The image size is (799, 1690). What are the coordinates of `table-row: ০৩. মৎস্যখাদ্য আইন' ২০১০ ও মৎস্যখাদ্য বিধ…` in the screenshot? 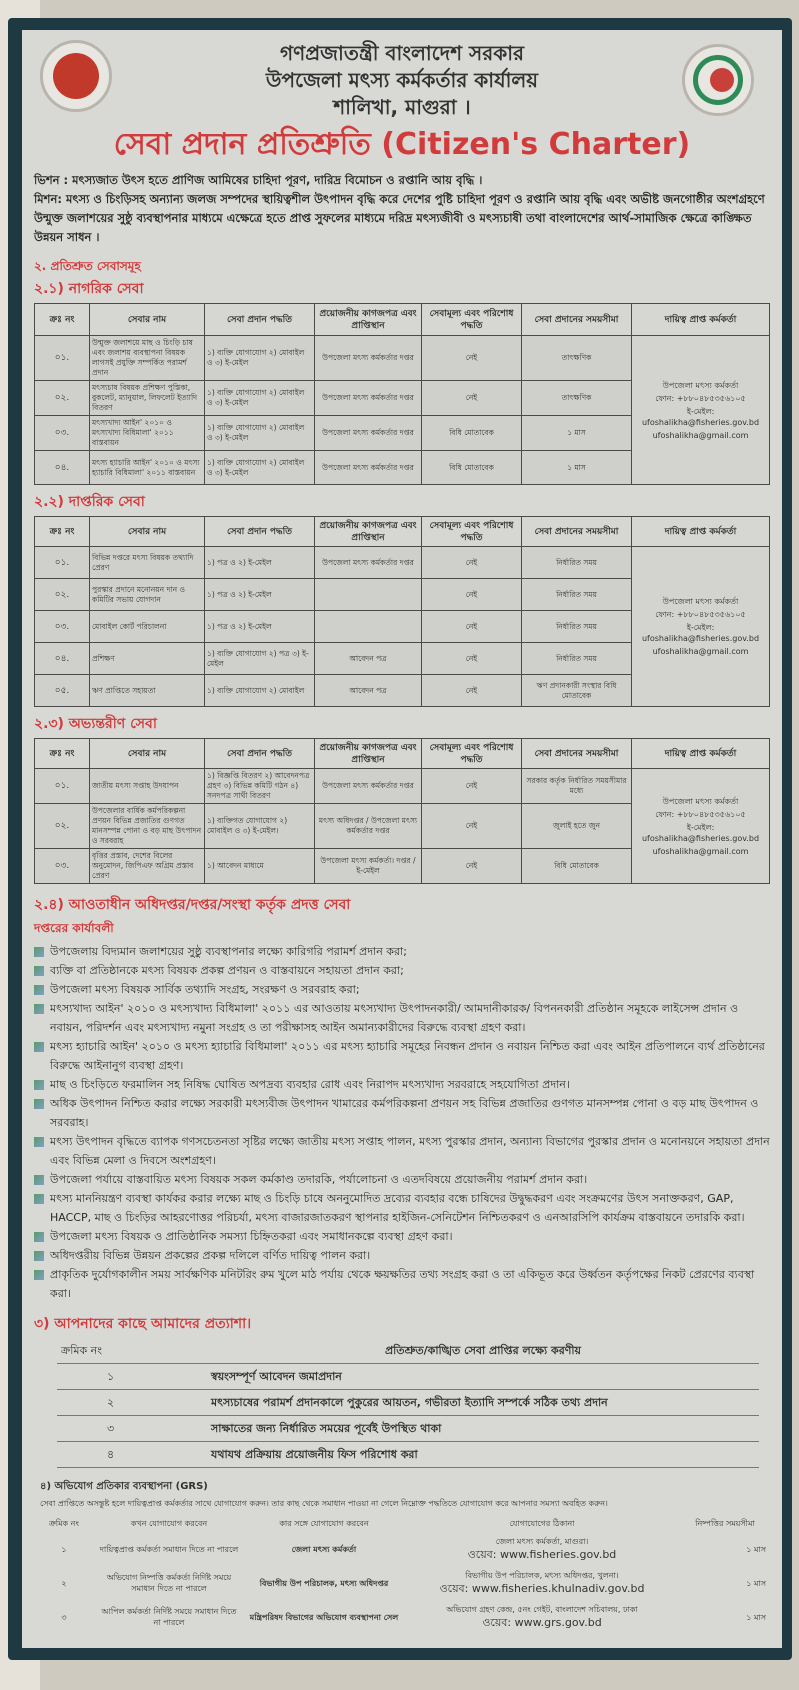 It's located at (402, 433).